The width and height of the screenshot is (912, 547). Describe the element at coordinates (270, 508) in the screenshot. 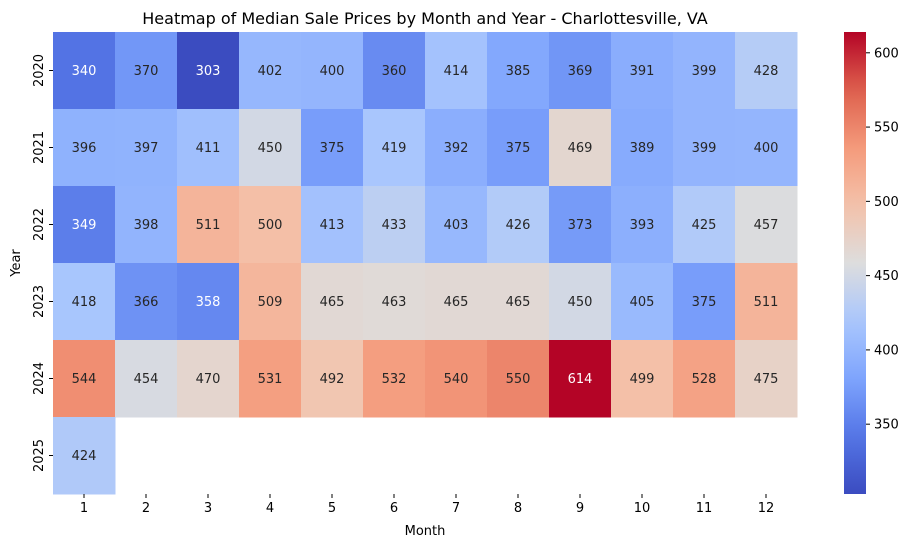

I see `x-tick-label: 4` at that location.